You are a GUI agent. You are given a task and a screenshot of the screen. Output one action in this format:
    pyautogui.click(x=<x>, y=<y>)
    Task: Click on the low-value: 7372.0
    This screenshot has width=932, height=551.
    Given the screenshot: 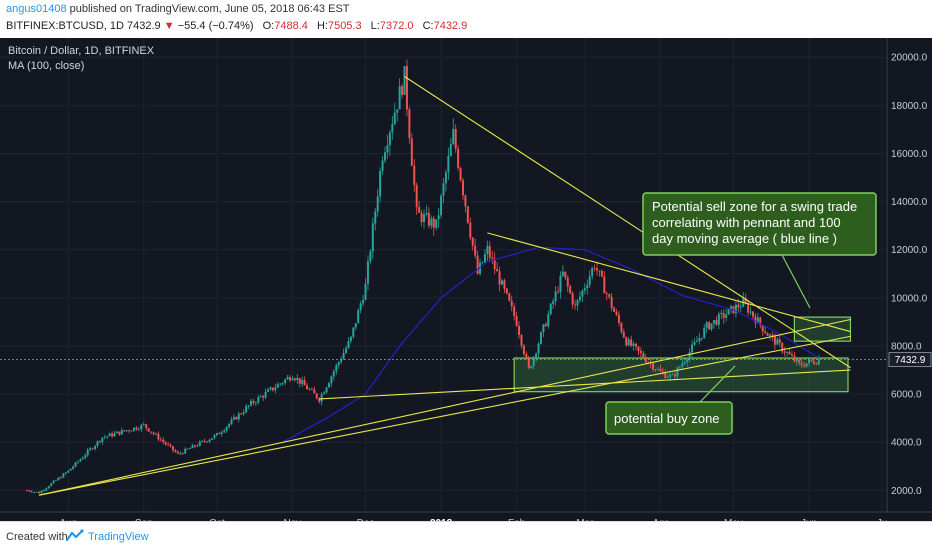 What is the action you would take?
    pyautogui.click(x=396, y=26)
    